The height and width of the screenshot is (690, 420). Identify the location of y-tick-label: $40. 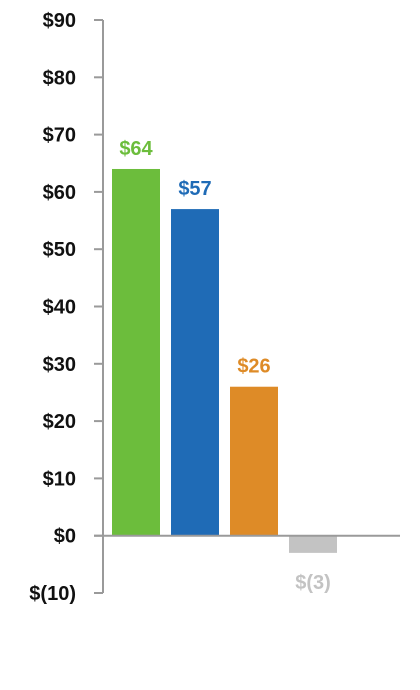
(59, 308).